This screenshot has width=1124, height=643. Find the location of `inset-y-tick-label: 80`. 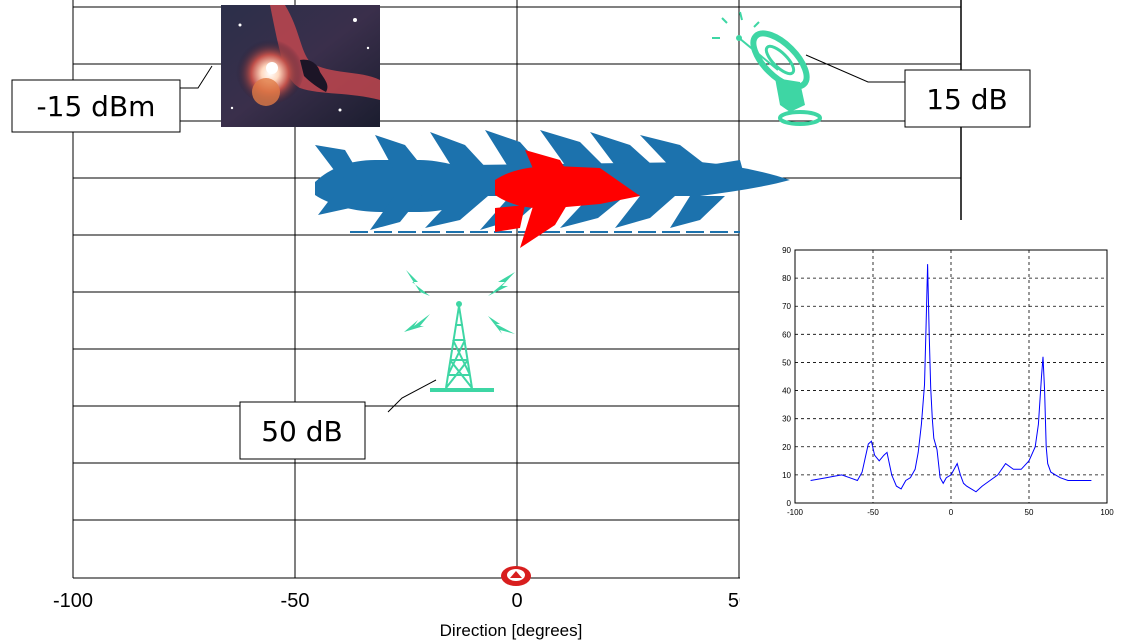

inset-y-tick-label: 80 is located at coordinates (786, 278).